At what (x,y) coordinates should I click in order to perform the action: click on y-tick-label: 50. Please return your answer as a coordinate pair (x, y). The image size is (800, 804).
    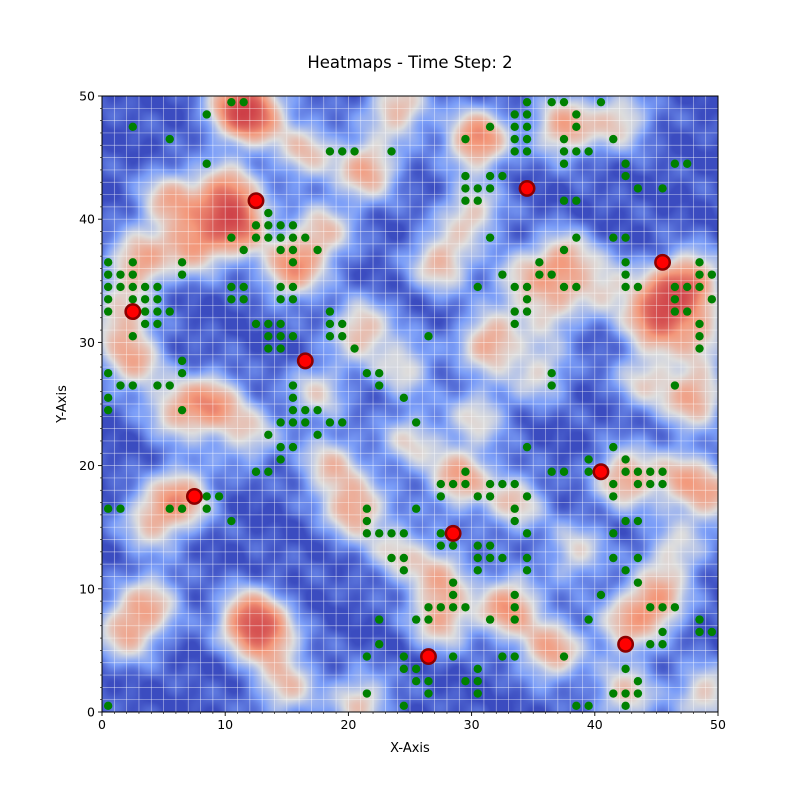
    Looking at the image, I should click on (87, 96).